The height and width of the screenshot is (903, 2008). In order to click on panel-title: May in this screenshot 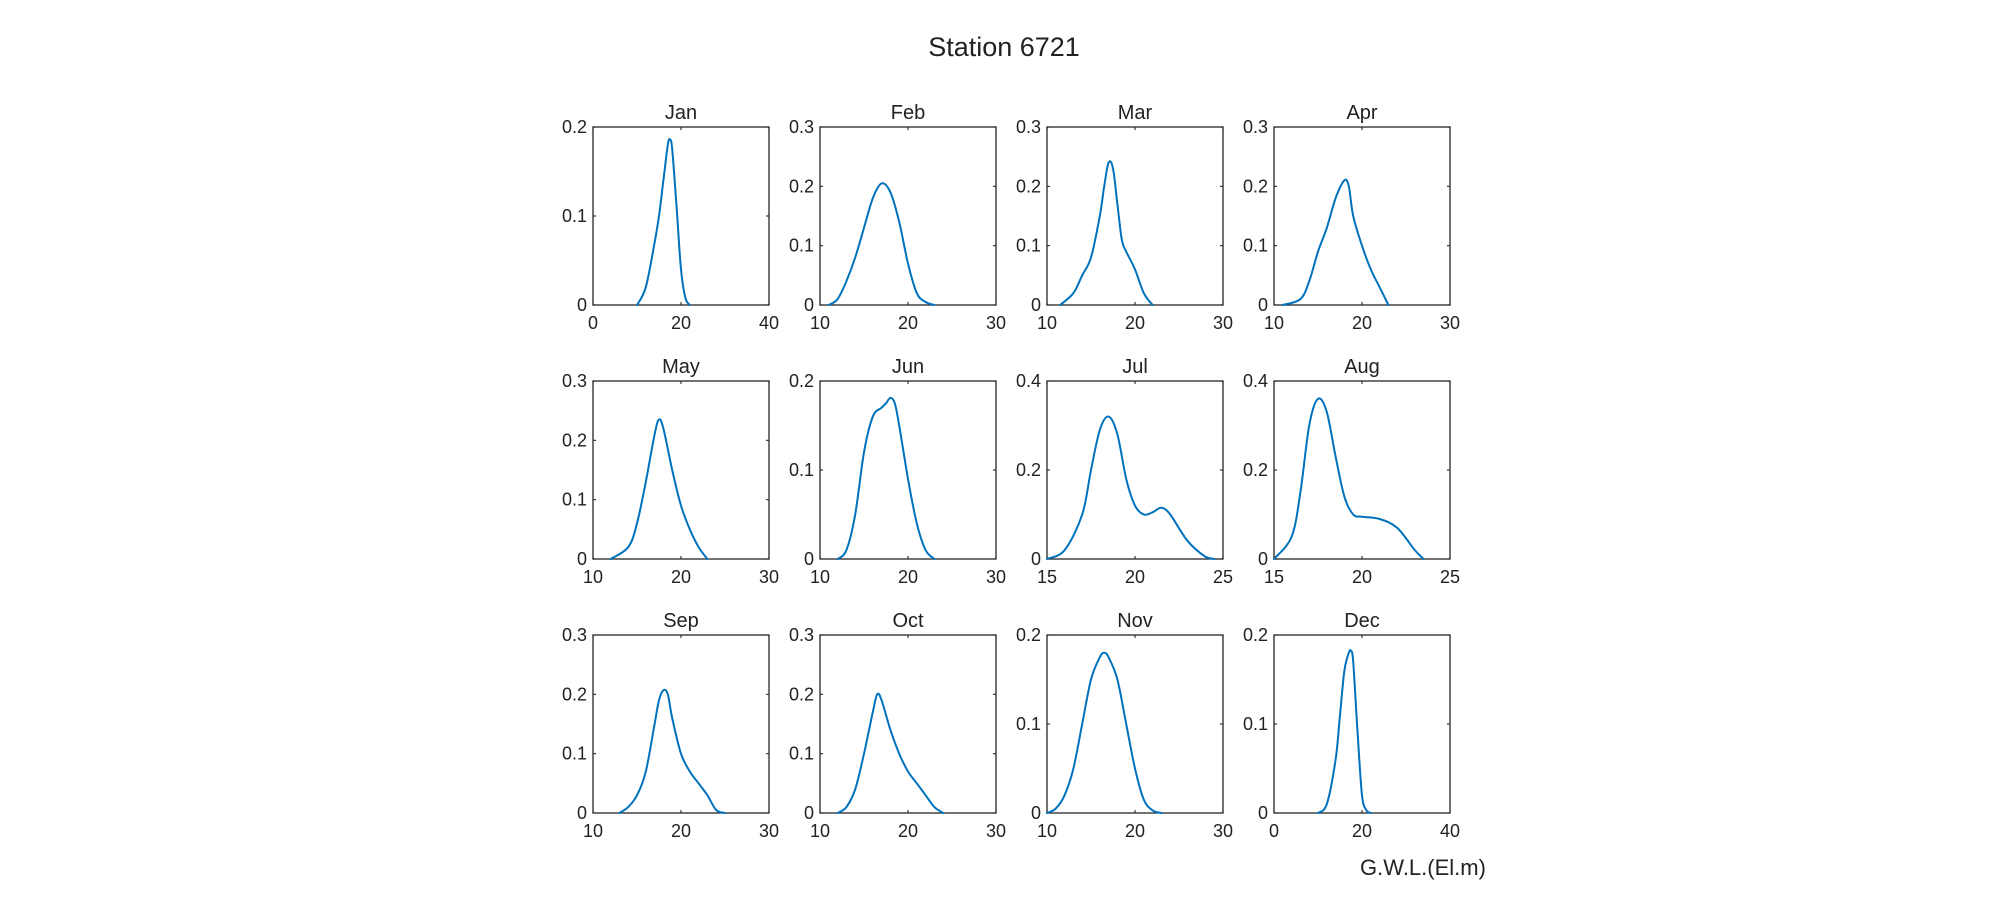, I will do `click(681, 367)`.